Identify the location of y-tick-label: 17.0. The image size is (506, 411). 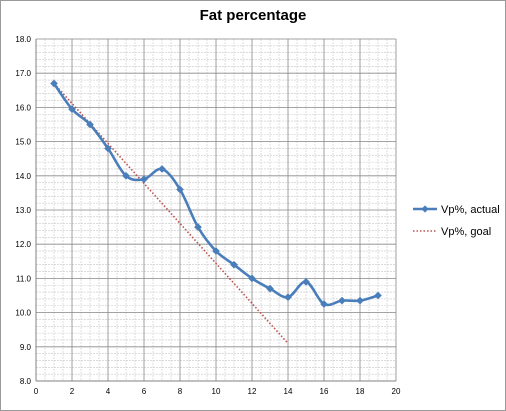
(23, 73).